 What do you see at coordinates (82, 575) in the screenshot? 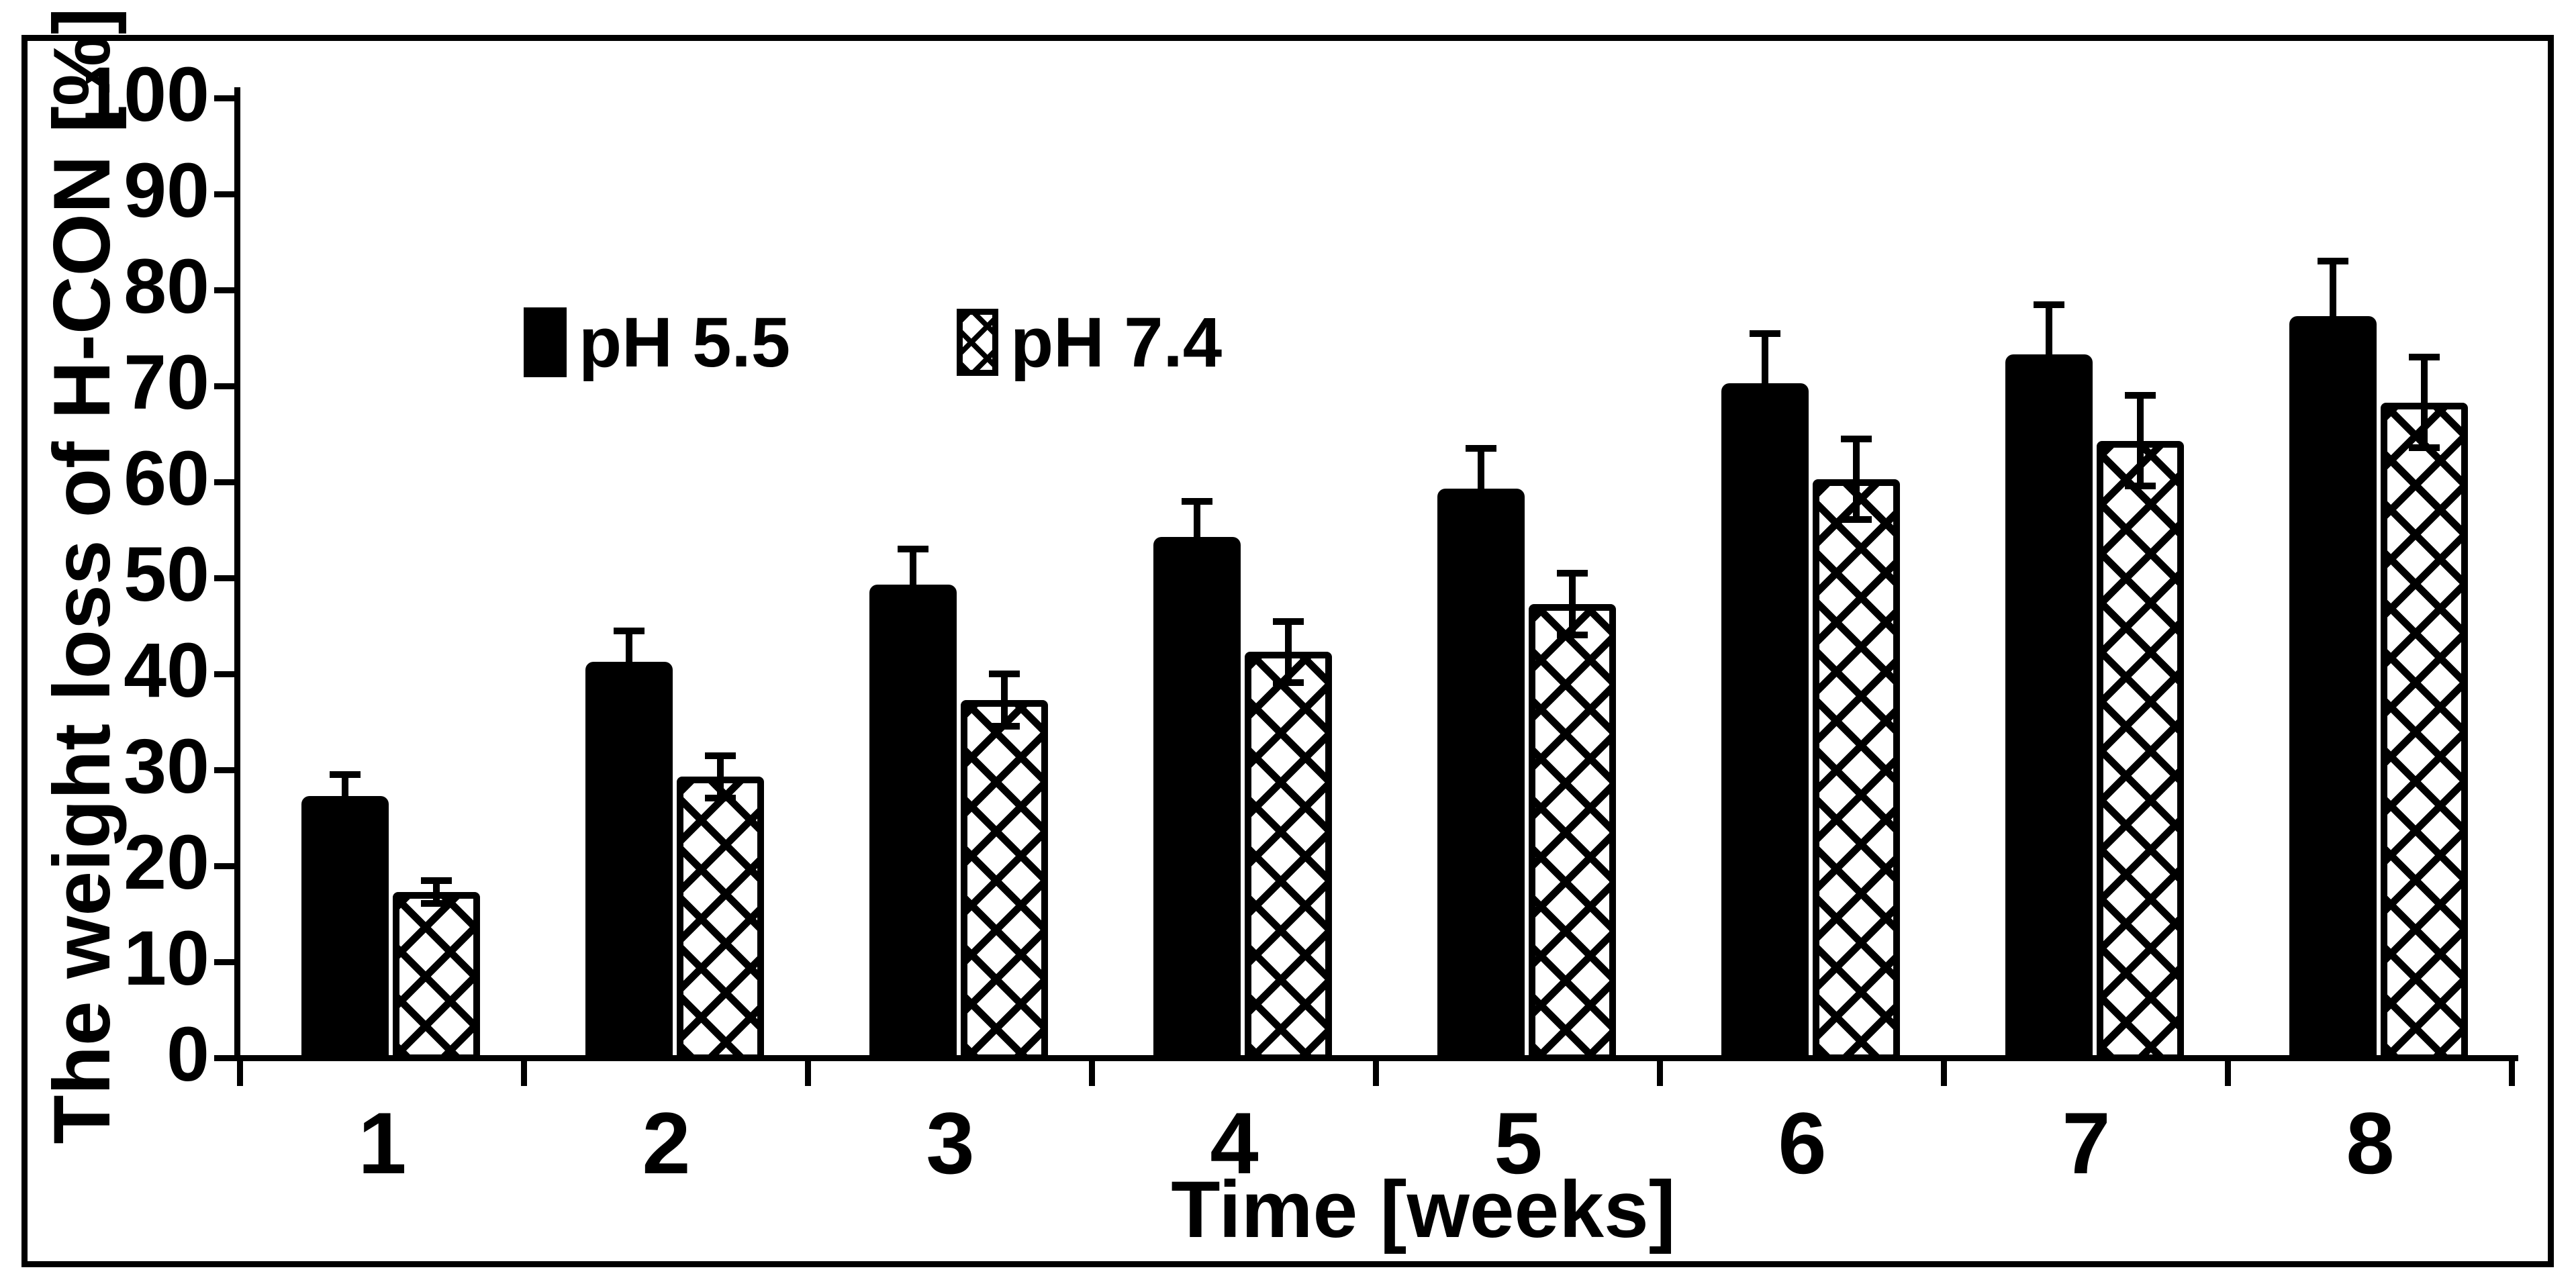
I see `y-axis-title: The weight loss of H-CON [%]` at bounding box center [82, 575].